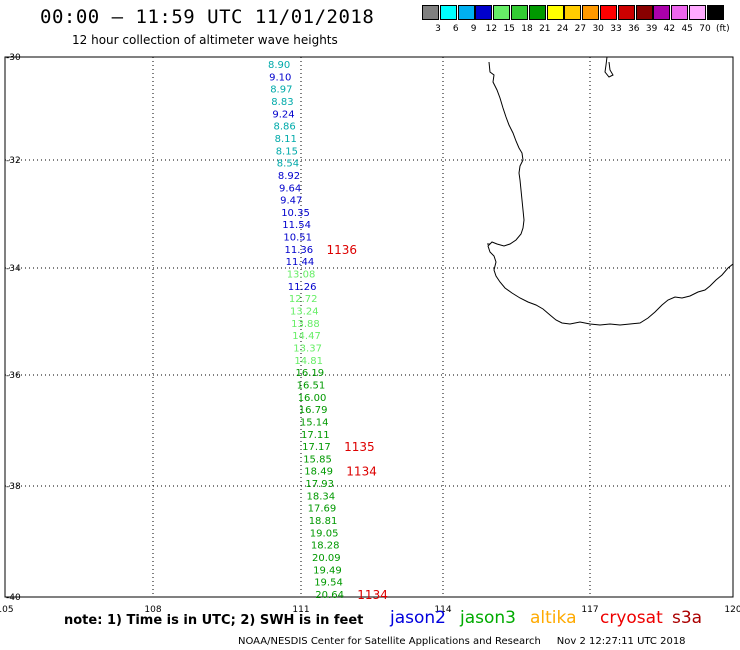  What do you see at coordinates (328, 583) in the screenshot?
I see `wave-height-label: 19.54` at bounding box center [328, 583].